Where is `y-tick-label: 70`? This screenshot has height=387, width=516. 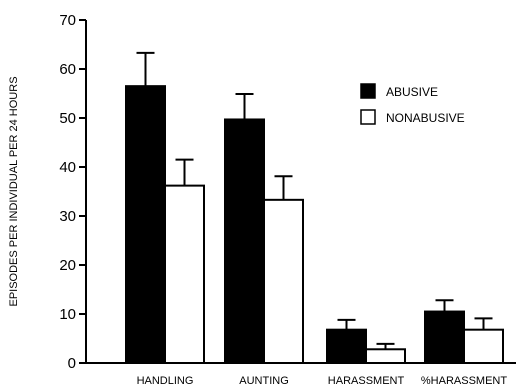 y-tick-label: 70 is located at coordinates (67, 20).